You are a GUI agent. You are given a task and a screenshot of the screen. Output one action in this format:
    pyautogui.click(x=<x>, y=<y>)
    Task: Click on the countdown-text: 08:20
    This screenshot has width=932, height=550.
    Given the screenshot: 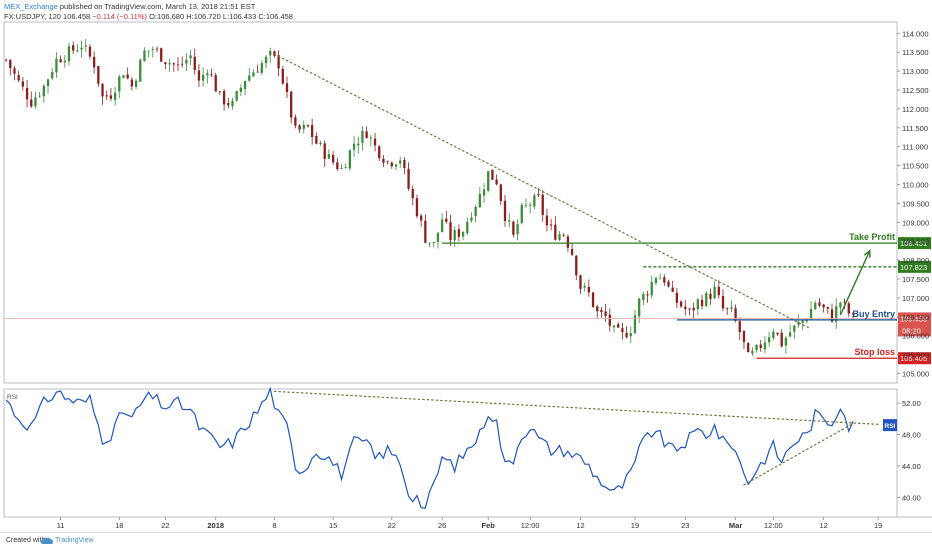 What is the action you would take?
    pyautogui.click(x=911, y=330)
    